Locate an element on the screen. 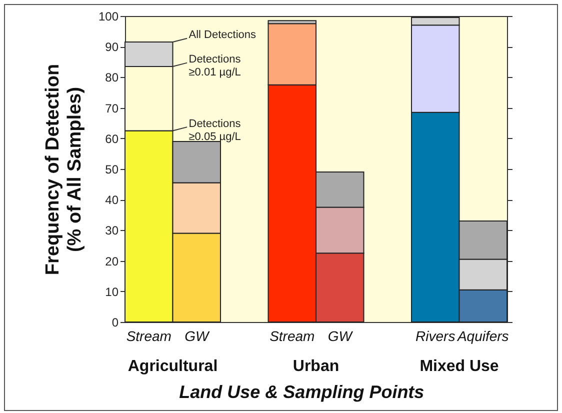 The image size is (562, 413). x-tick-label: Aquifers is located at coordinates (482, 336).